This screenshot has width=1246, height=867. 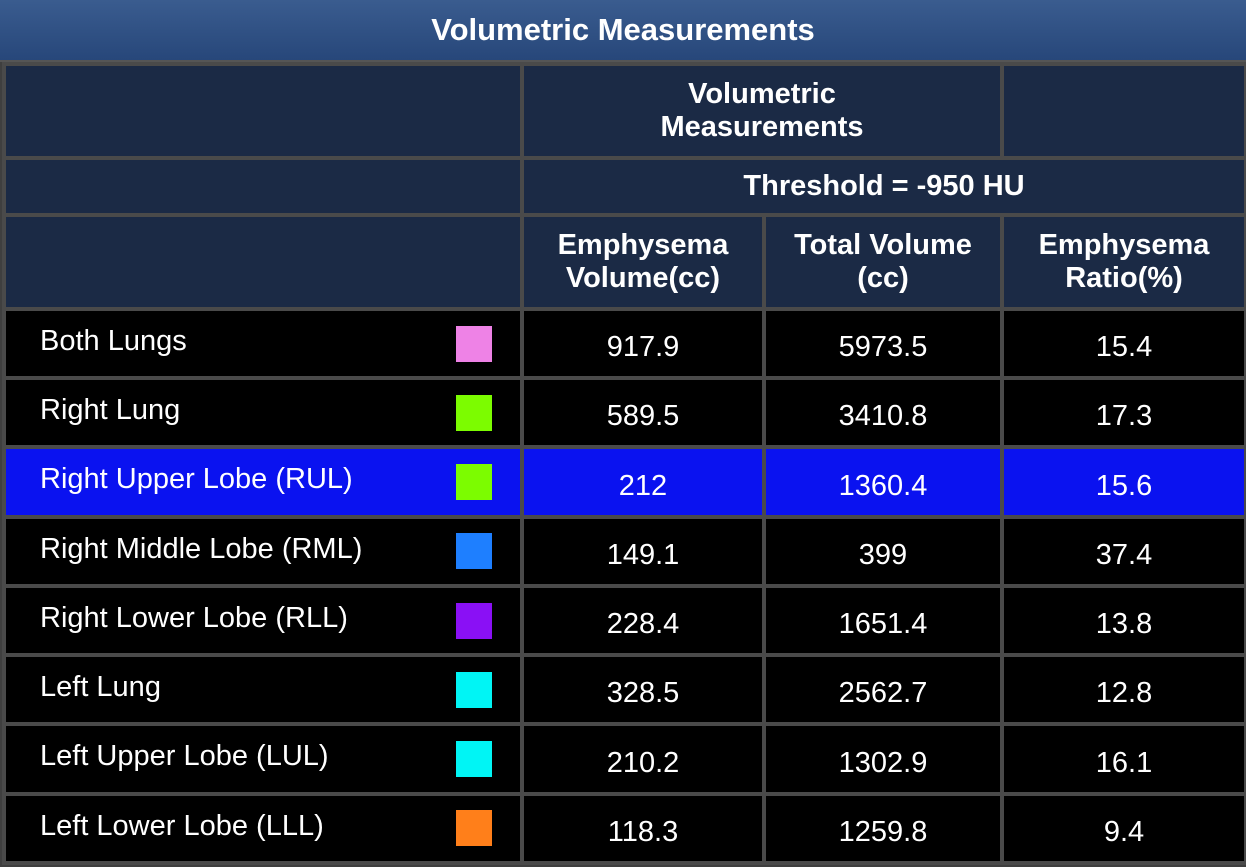 What do you see at coordinates (1124, 554) in the screenshot?
I see `cell-value: 37.4` at bounding box center [1124, 554].